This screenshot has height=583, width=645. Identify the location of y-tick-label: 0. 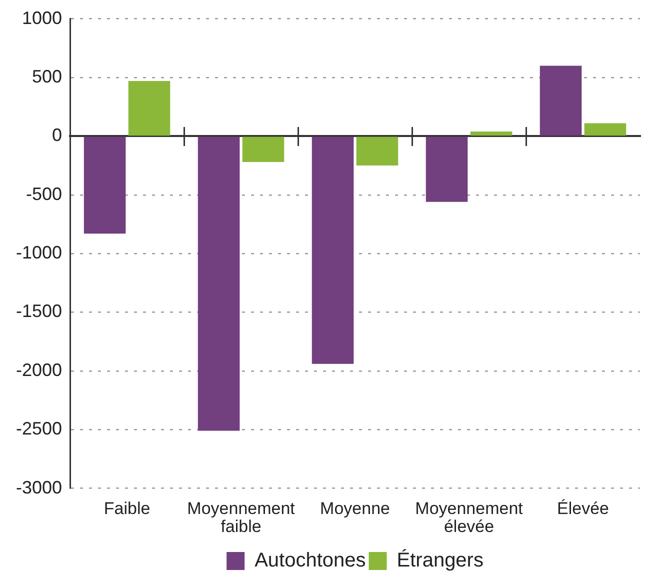
(57, 135).